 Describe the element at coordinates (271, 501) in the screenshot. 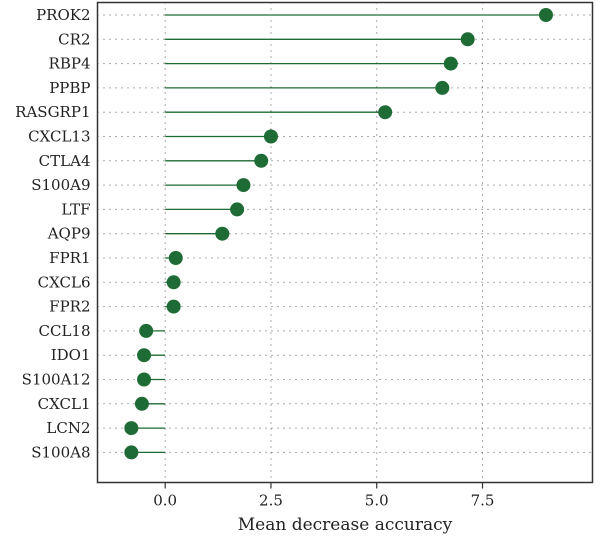

I see `x-tick-label: 2.5` at that location.